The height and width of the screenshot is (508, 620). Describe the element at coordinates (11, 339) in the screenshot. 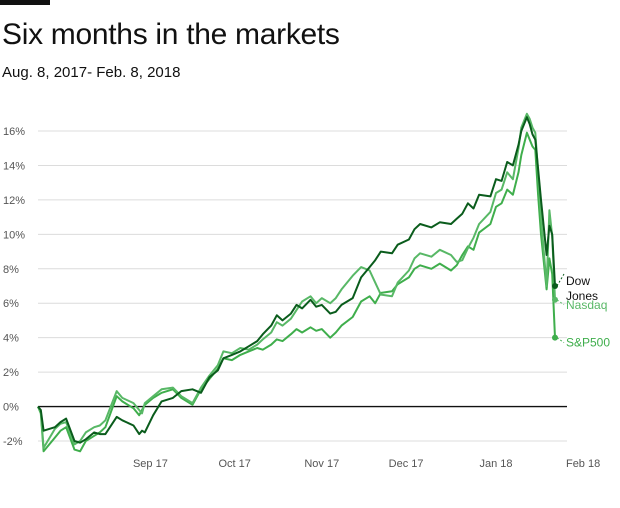

I see `y-tick-label: 4%` at that location.